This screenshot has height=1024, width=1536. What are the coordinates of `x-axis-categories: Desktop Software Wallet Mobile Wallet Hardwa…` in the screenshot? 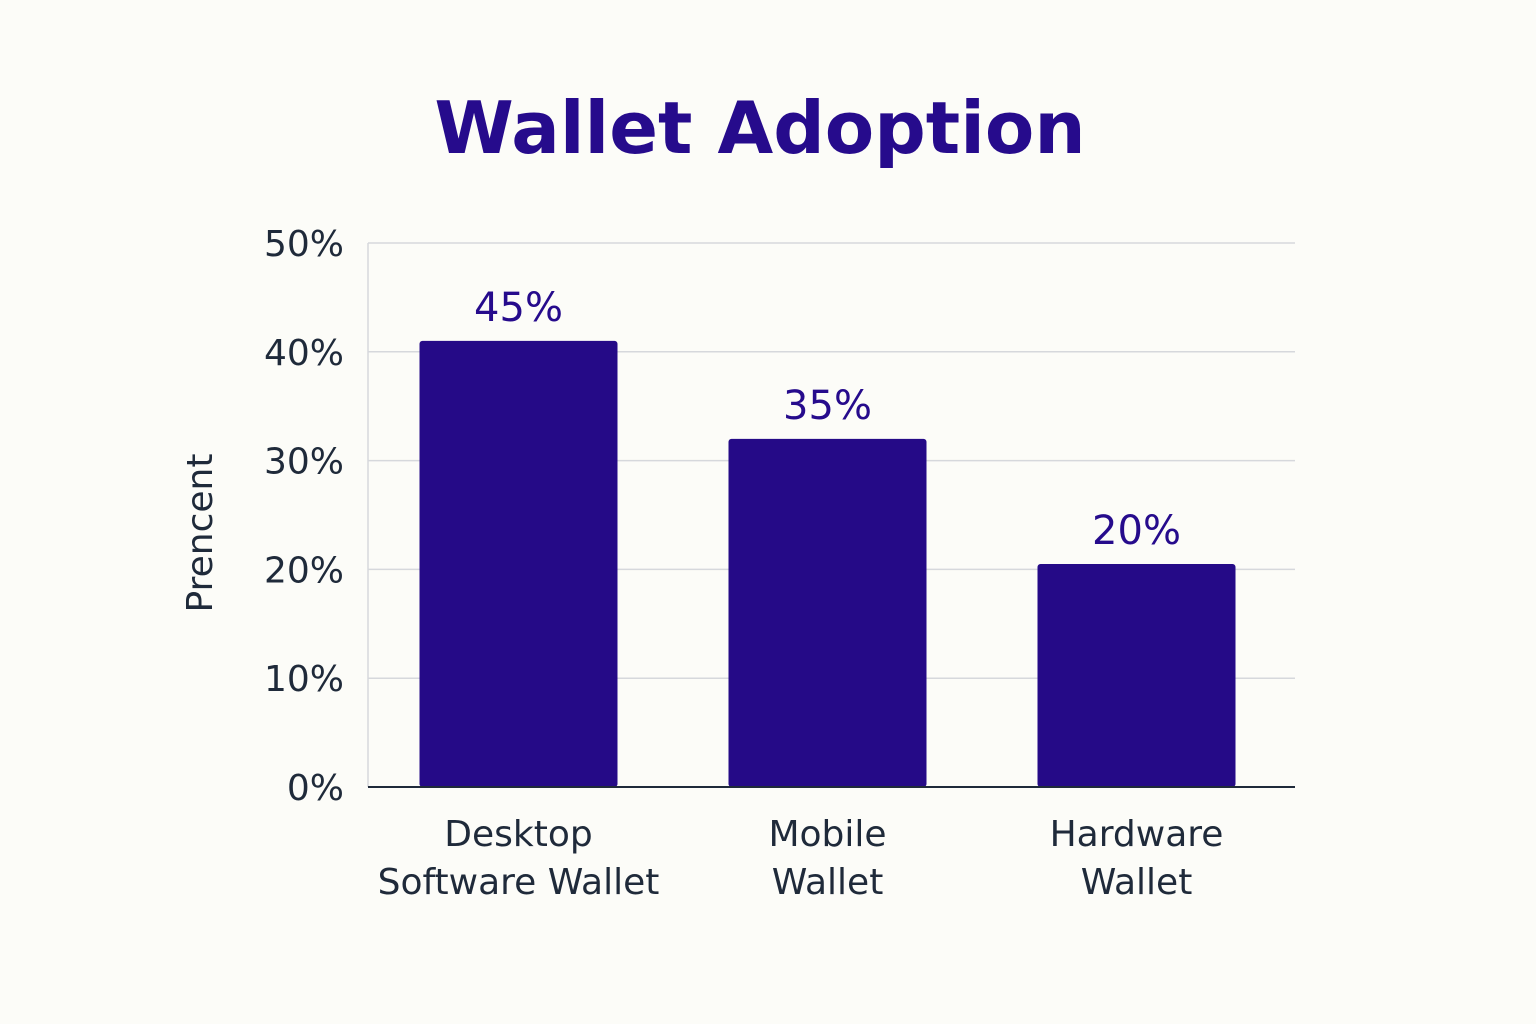 It's located at (801, 858).